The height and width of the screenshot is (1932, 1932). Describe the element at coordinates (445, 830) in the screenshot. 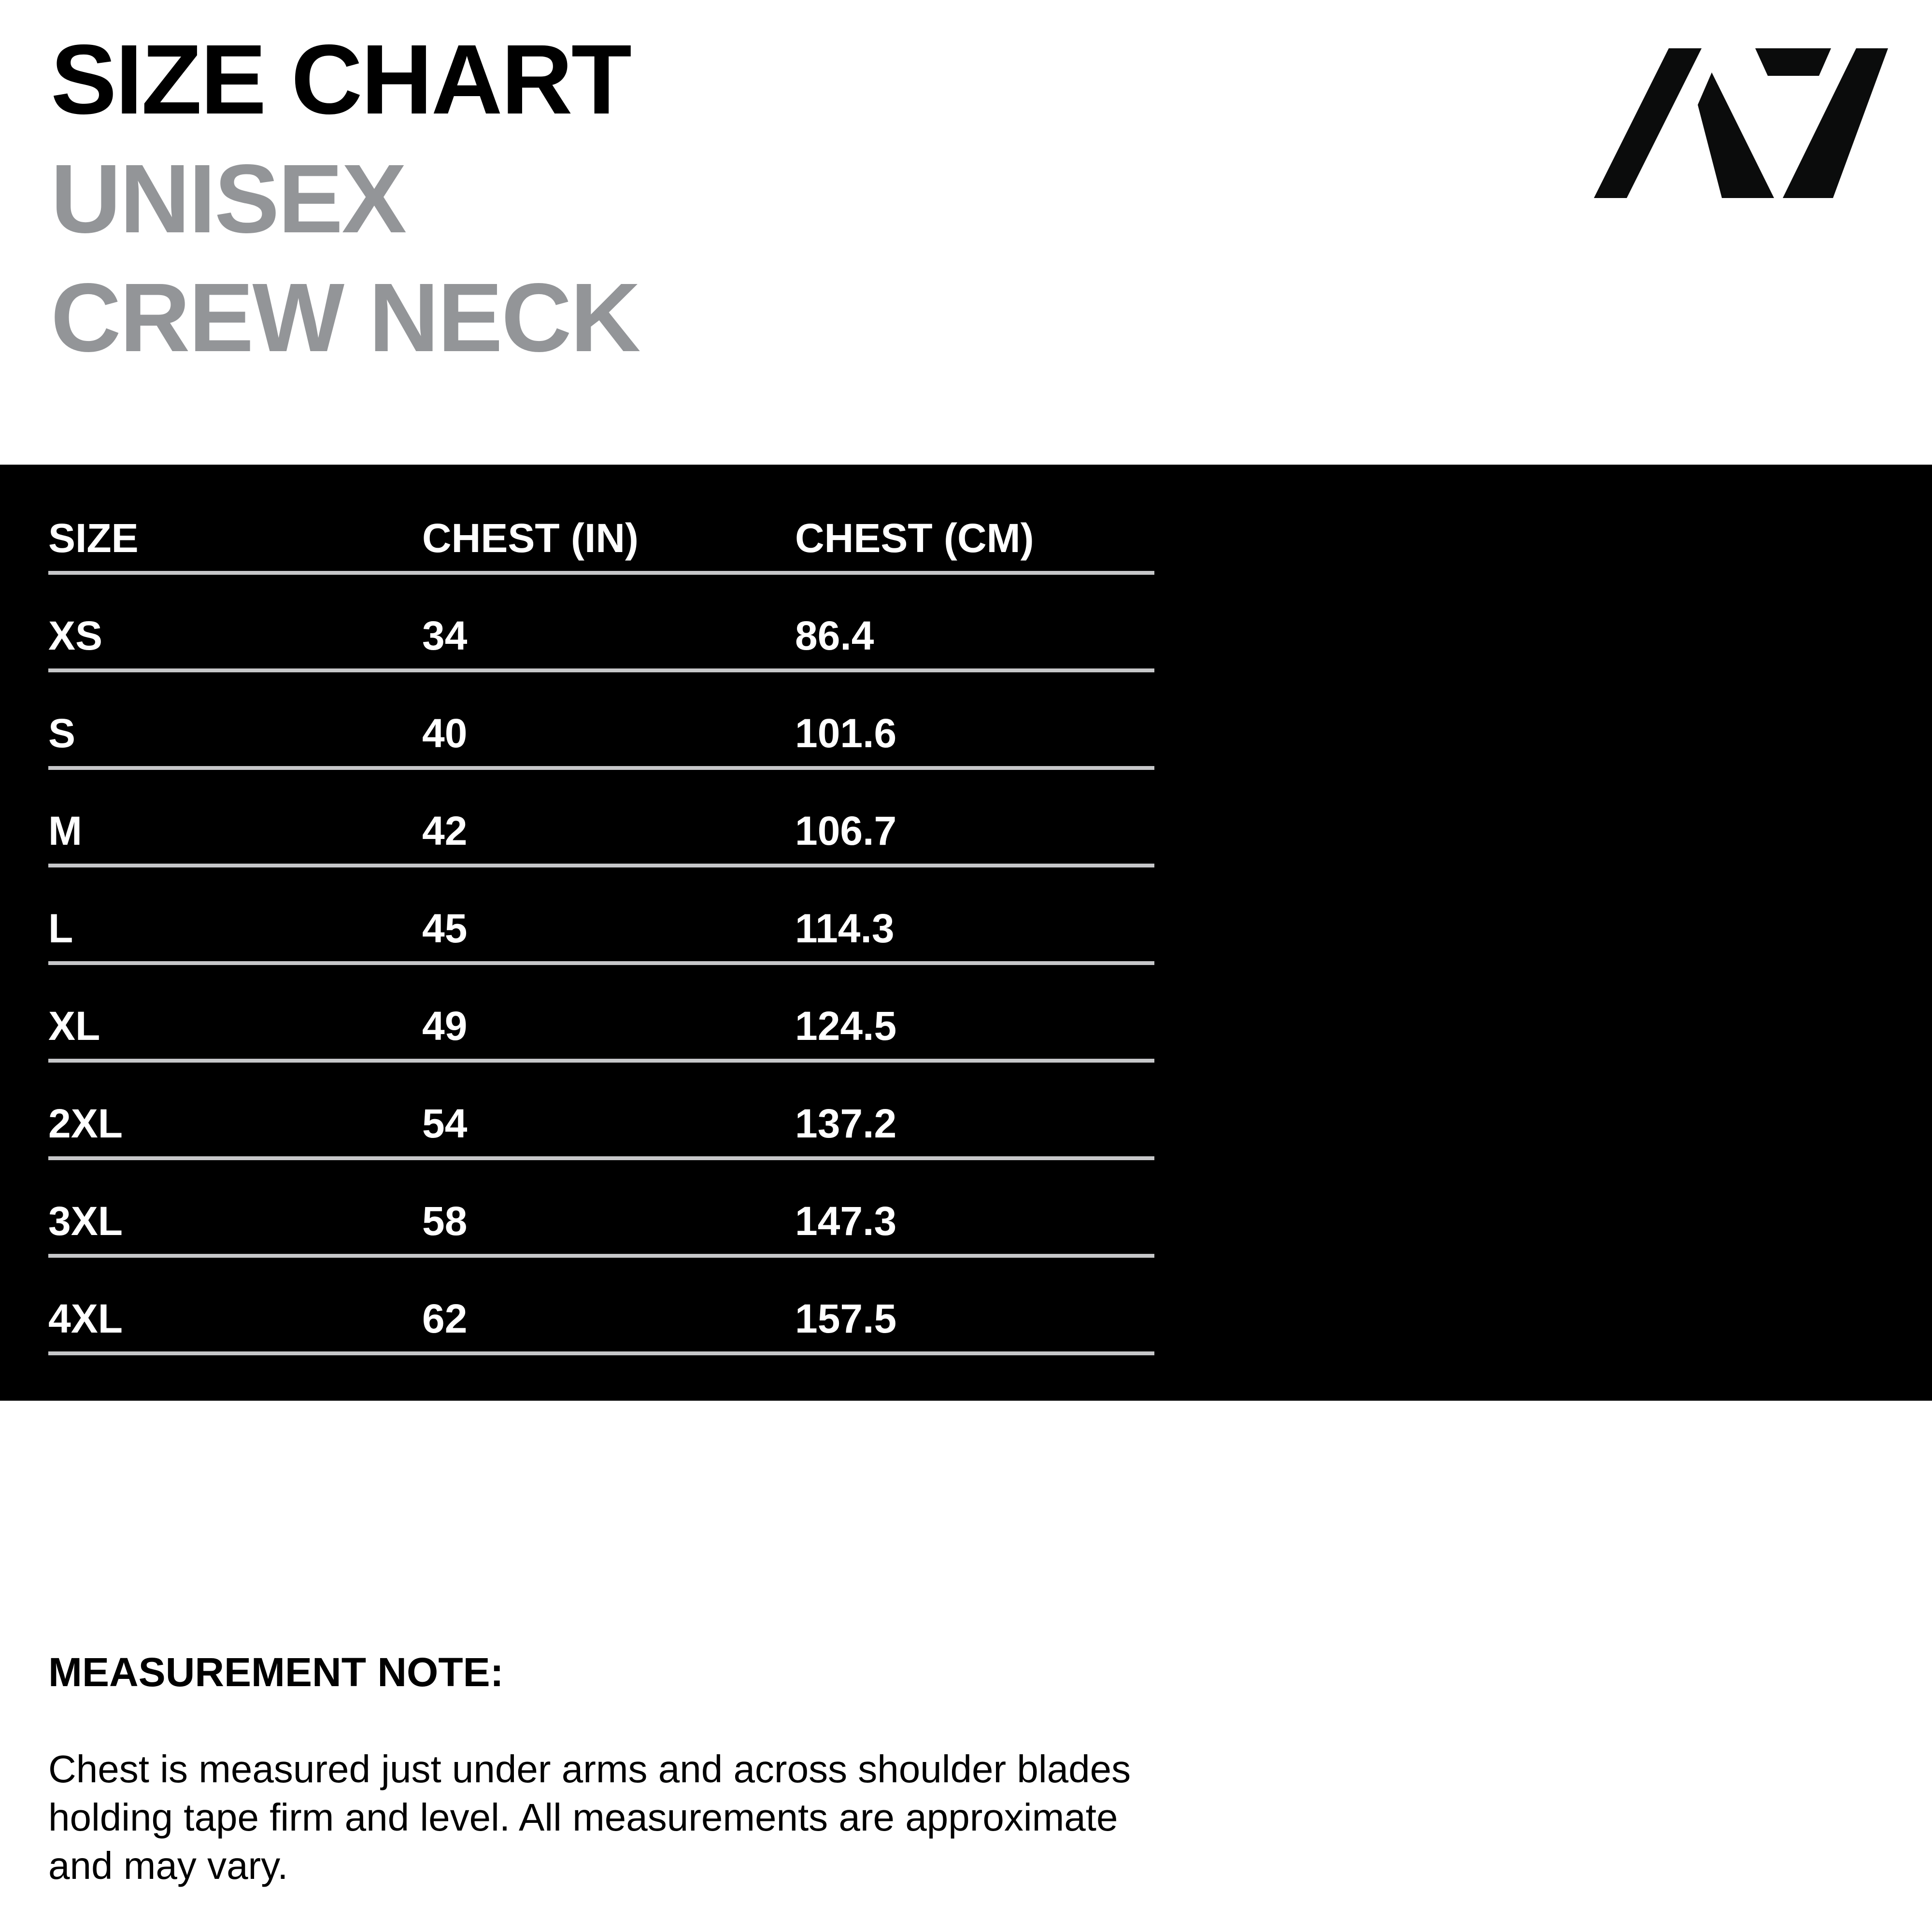

I see `chest-in-cell: 42` at that location.